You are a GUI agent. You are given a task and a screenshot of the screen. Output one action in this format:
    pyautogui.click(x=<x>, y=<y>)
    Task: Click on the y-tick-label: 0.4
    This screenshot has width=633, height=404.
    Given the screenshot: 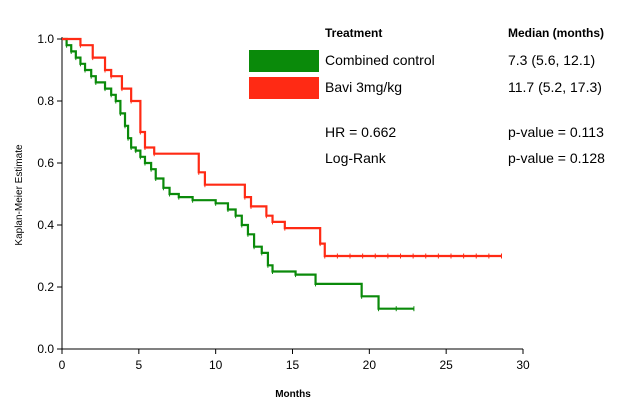 What is the action you would take?
    pyautogui.click(x=45, y=225)
    